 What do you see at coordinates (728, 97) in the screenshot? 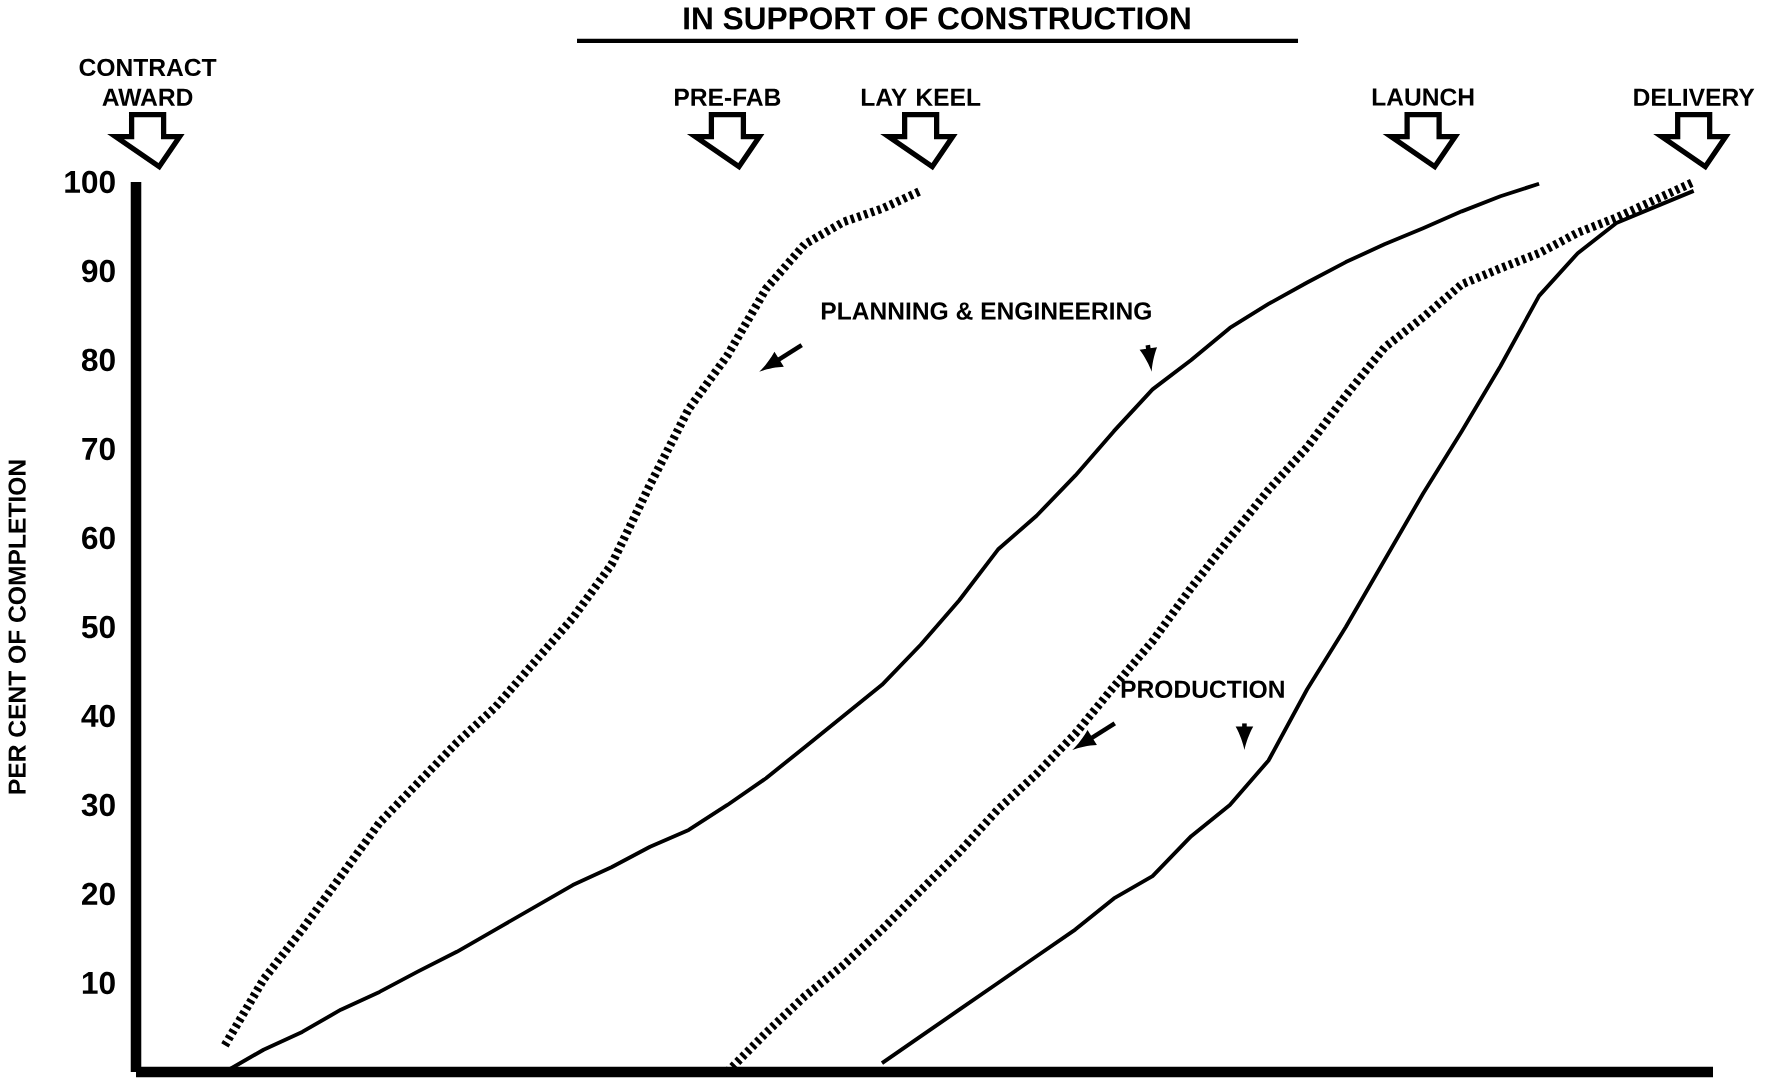
I see `x-tick-label: PRE-FAB` at bounding box center [728, 97].